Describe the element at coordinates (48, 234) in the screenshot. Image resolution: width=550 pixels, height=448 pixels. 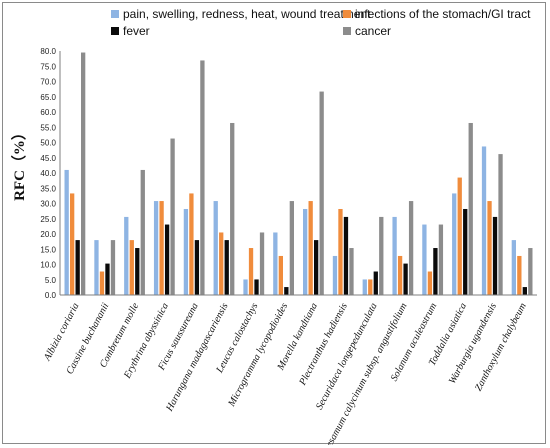
I see `y-tick-label: 20.0` at that location.